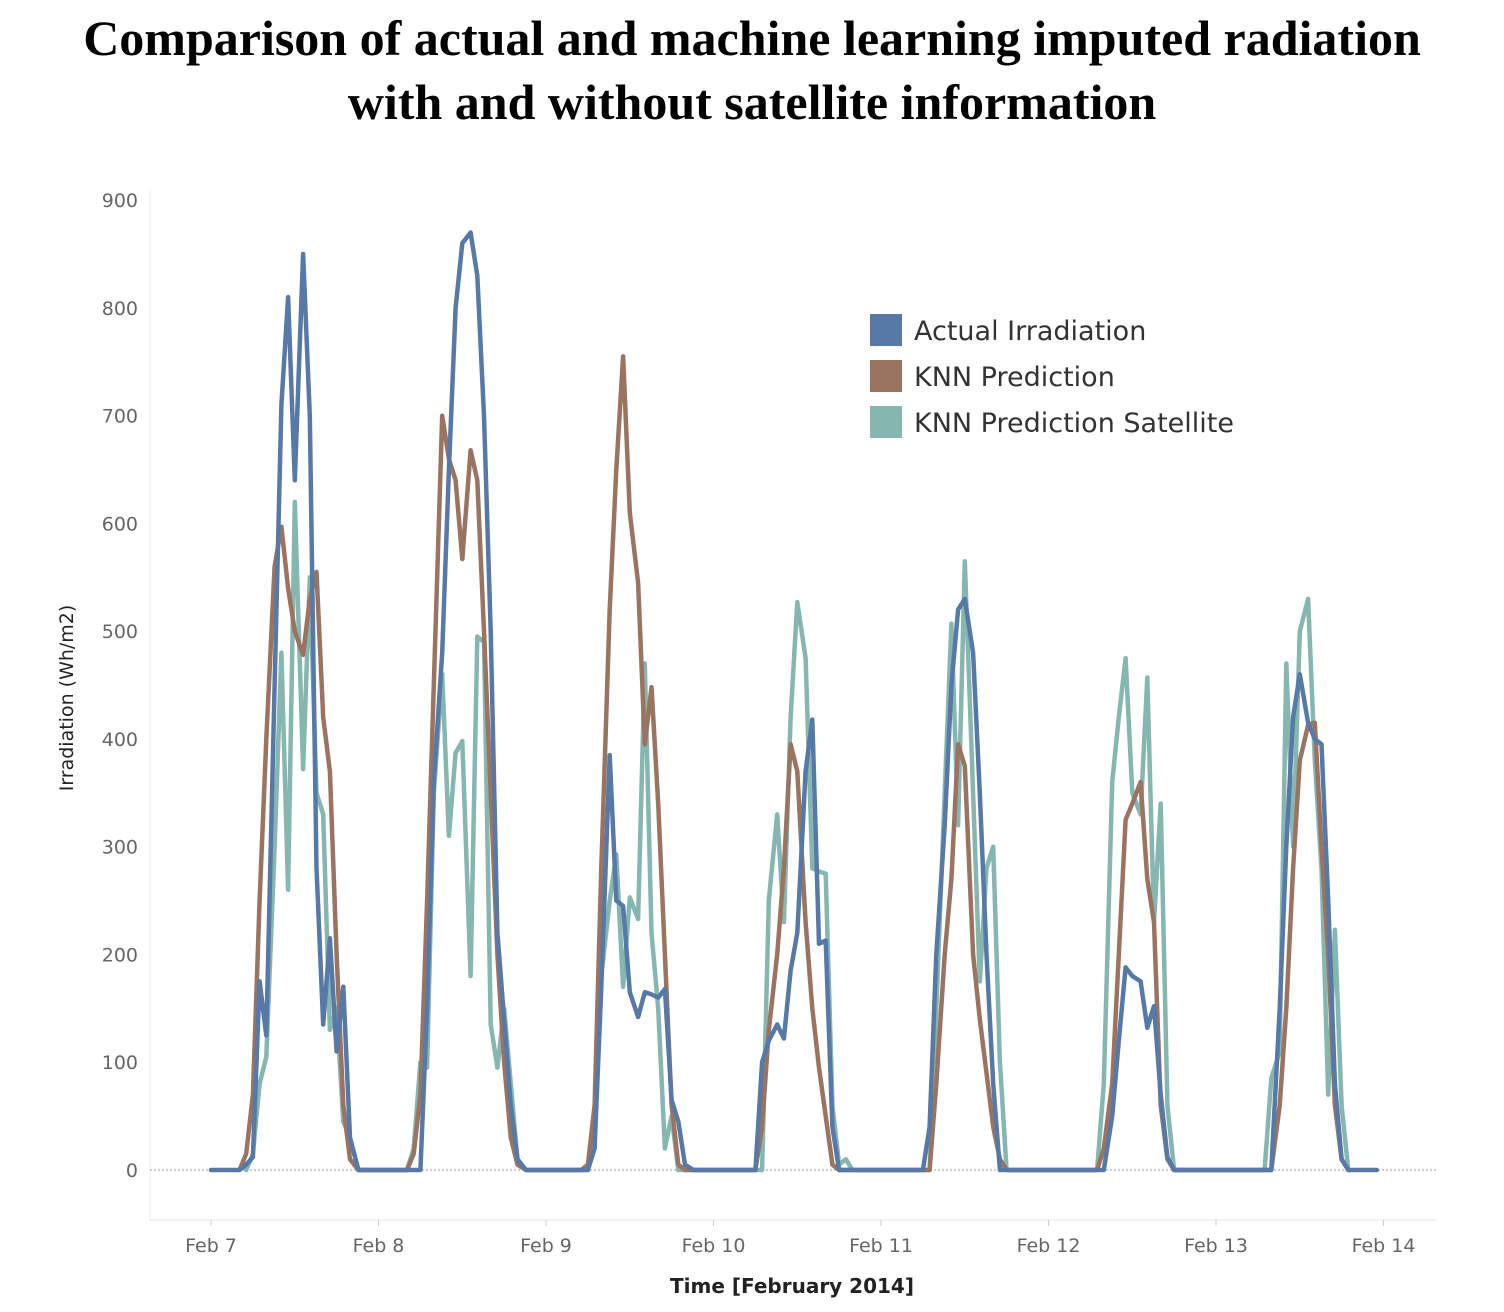  Describe the element at coordinates (792, 1286) in the screenshot. I see `x-axis-label: Time [February 2014]` at that location.